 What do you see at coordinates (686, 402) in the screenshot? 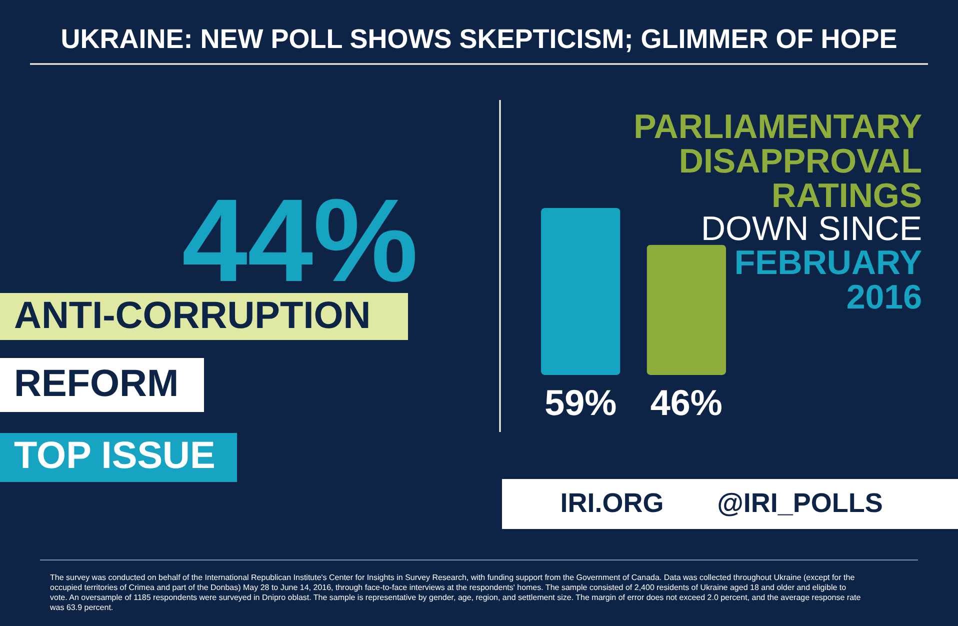
I see `data-label: 46%` at bounding box center [686, 402].